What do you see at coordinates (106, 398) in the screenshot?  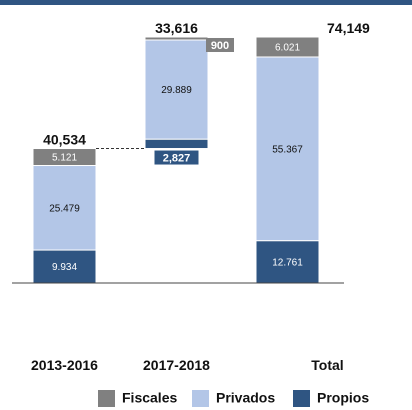 I see `legend-swatch-fiscales` at bounding box center [106, 398].